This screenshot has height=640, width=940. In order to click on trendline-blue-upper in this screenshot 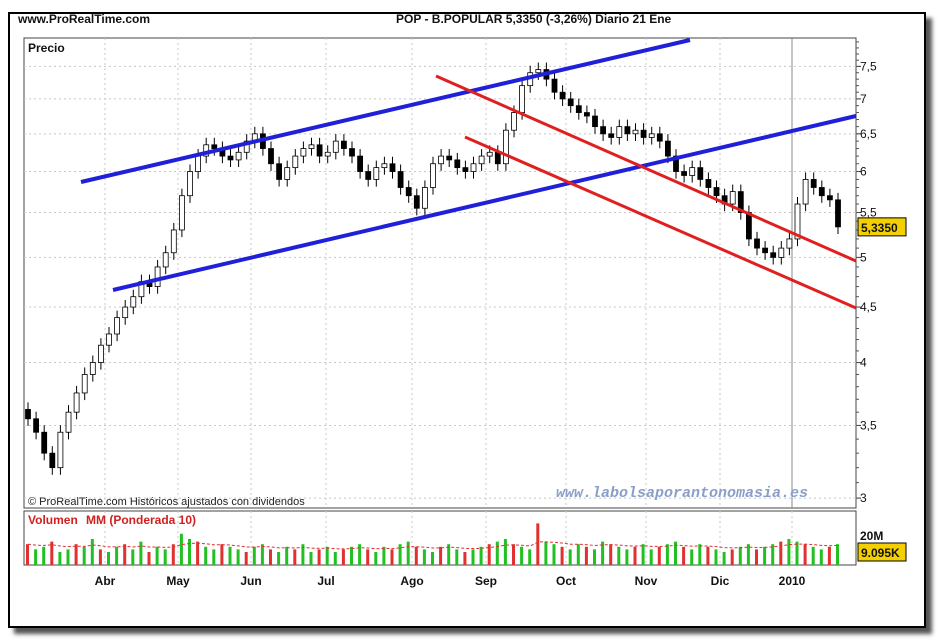, I will do `click(385, 111)`.